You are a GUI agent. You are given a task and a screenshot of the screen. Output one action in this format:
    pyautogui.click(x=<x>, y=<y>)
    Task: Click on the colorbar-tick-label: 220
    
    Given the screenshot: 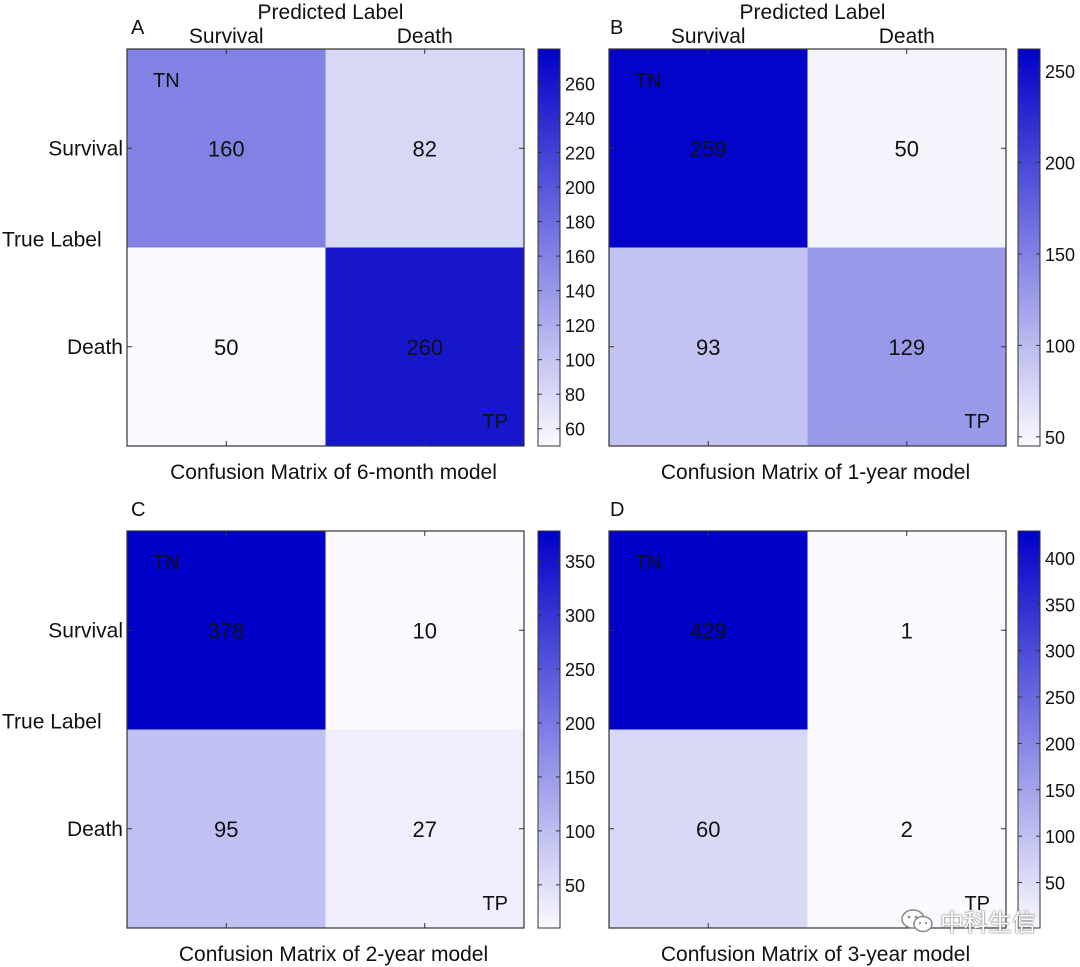 What is the action you would take?
    pyautogui.click(x=580, y=154)
    